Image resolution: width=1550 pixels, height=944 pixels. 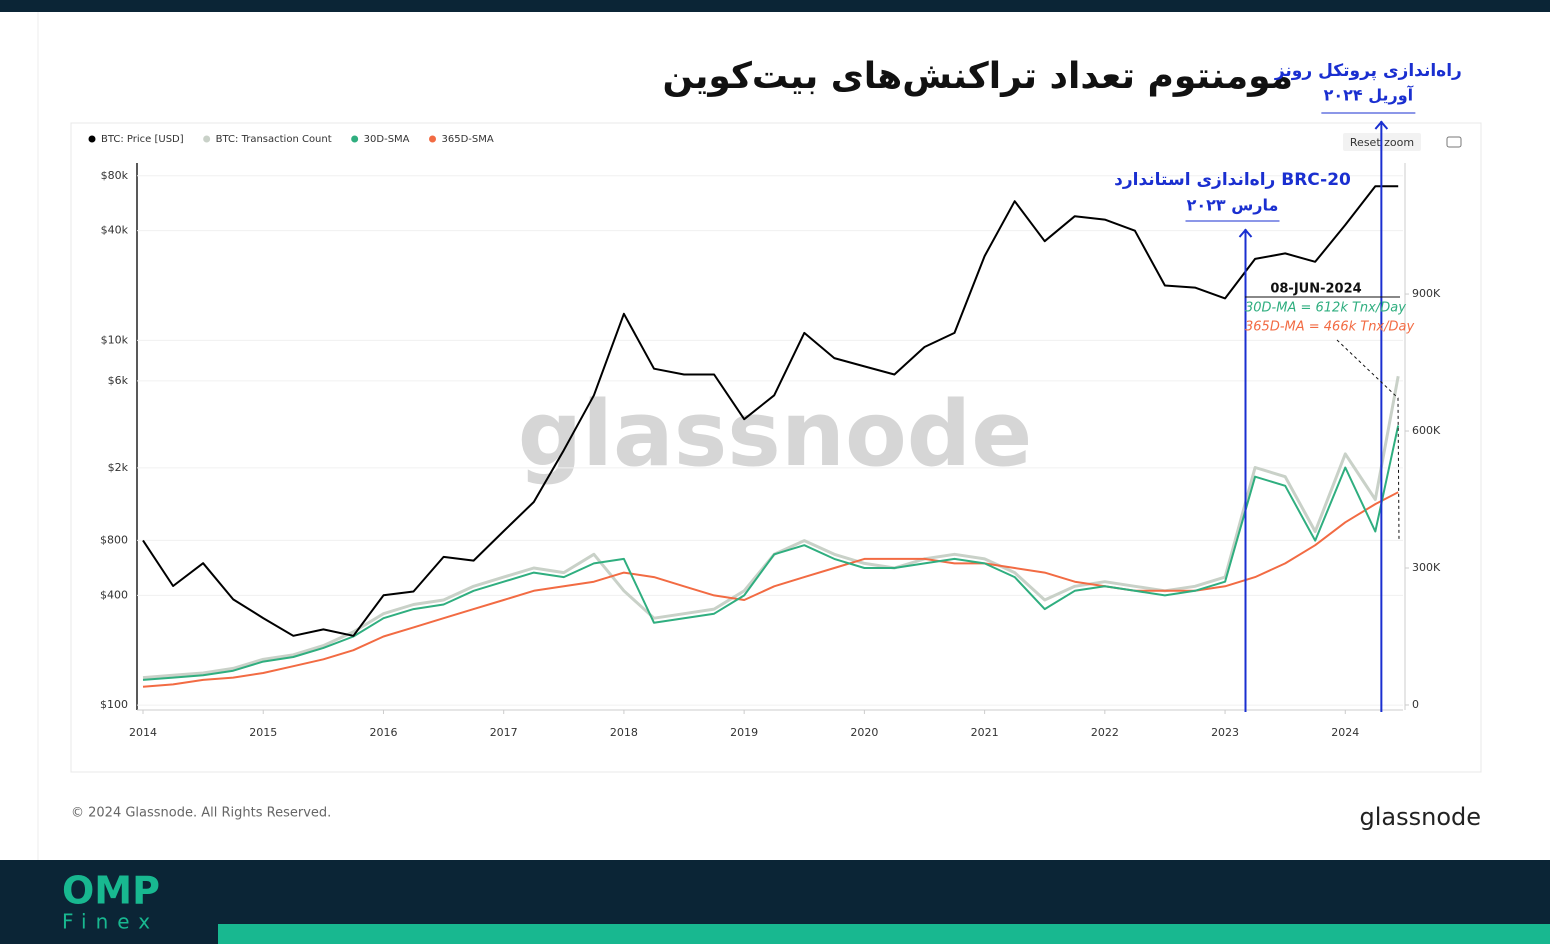 I want to click on y-tick-label: $400, so click(x=114, y=594).